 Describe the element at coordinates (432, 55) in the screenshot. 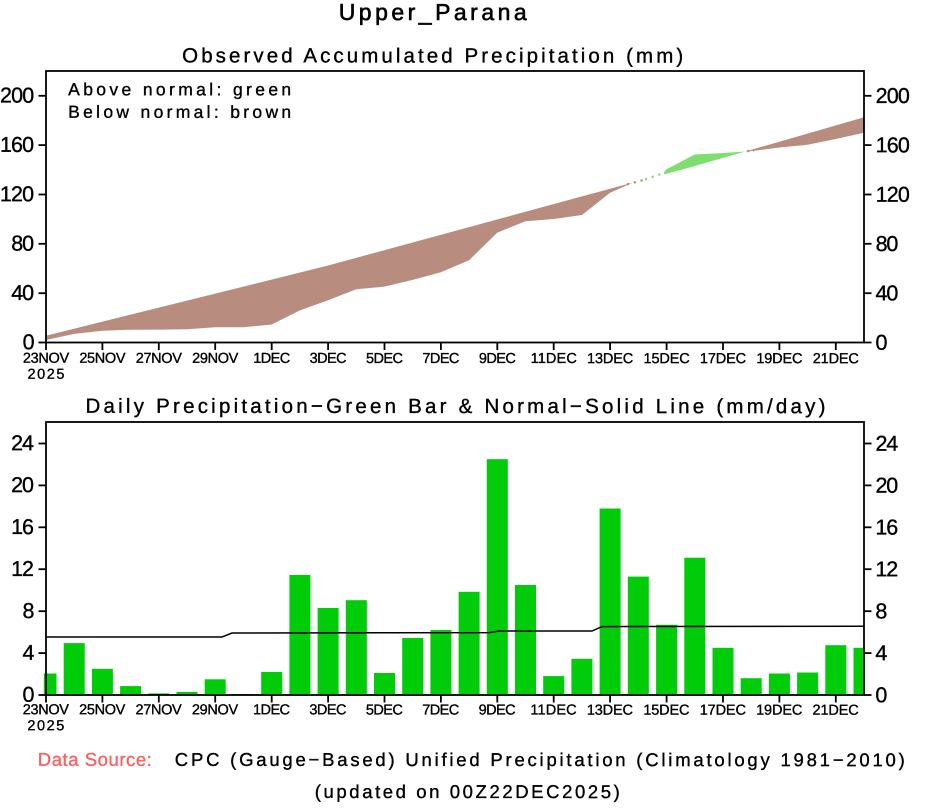

I see `svg-text:Observed Accumulated Precipita: Observed Accumulated Precipitation (mm)` at that location.